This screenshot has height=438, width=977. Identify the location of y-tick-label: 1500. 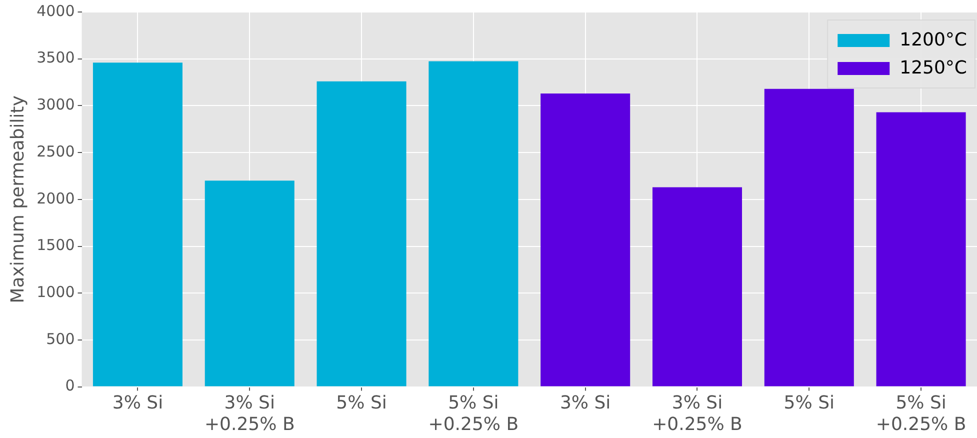
(55, 245).